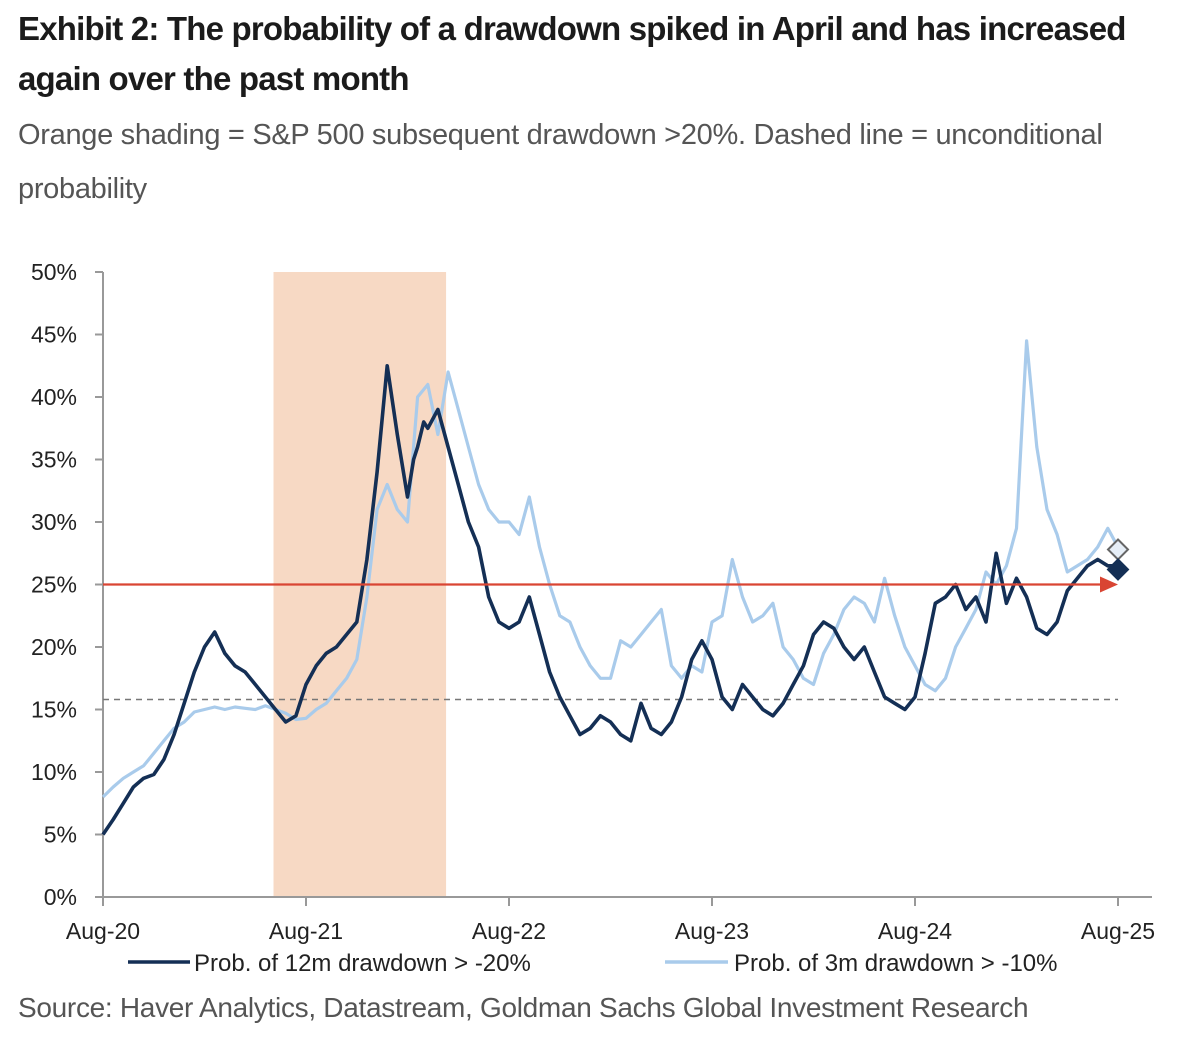 Image resolution: width=1200 pixels, height=1039 pixels. I want to click on y-axis-ticks: 0% 5% 10% 15% 20% 25% 30% 35% 40% 45% 50%, so click(67, 584).